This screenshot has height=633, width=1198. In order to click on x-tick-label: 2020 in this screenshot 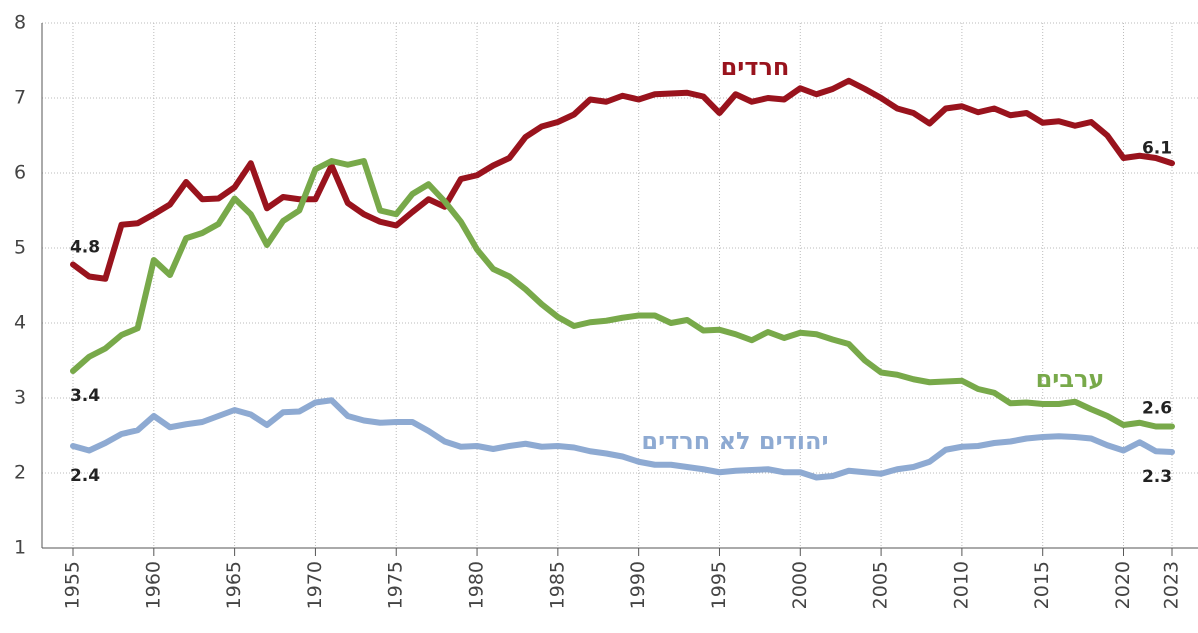, I will do `click(1123, 585)`.